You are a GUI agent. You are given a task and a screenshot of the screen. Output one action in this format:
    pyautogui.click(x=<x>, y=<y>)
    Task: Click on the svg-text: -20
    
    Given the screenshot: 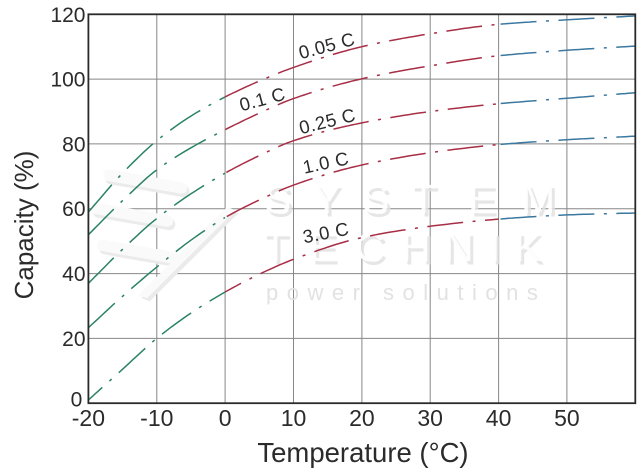 What is the action you would take?
    pyautogui.click(x=88, y=418)
    